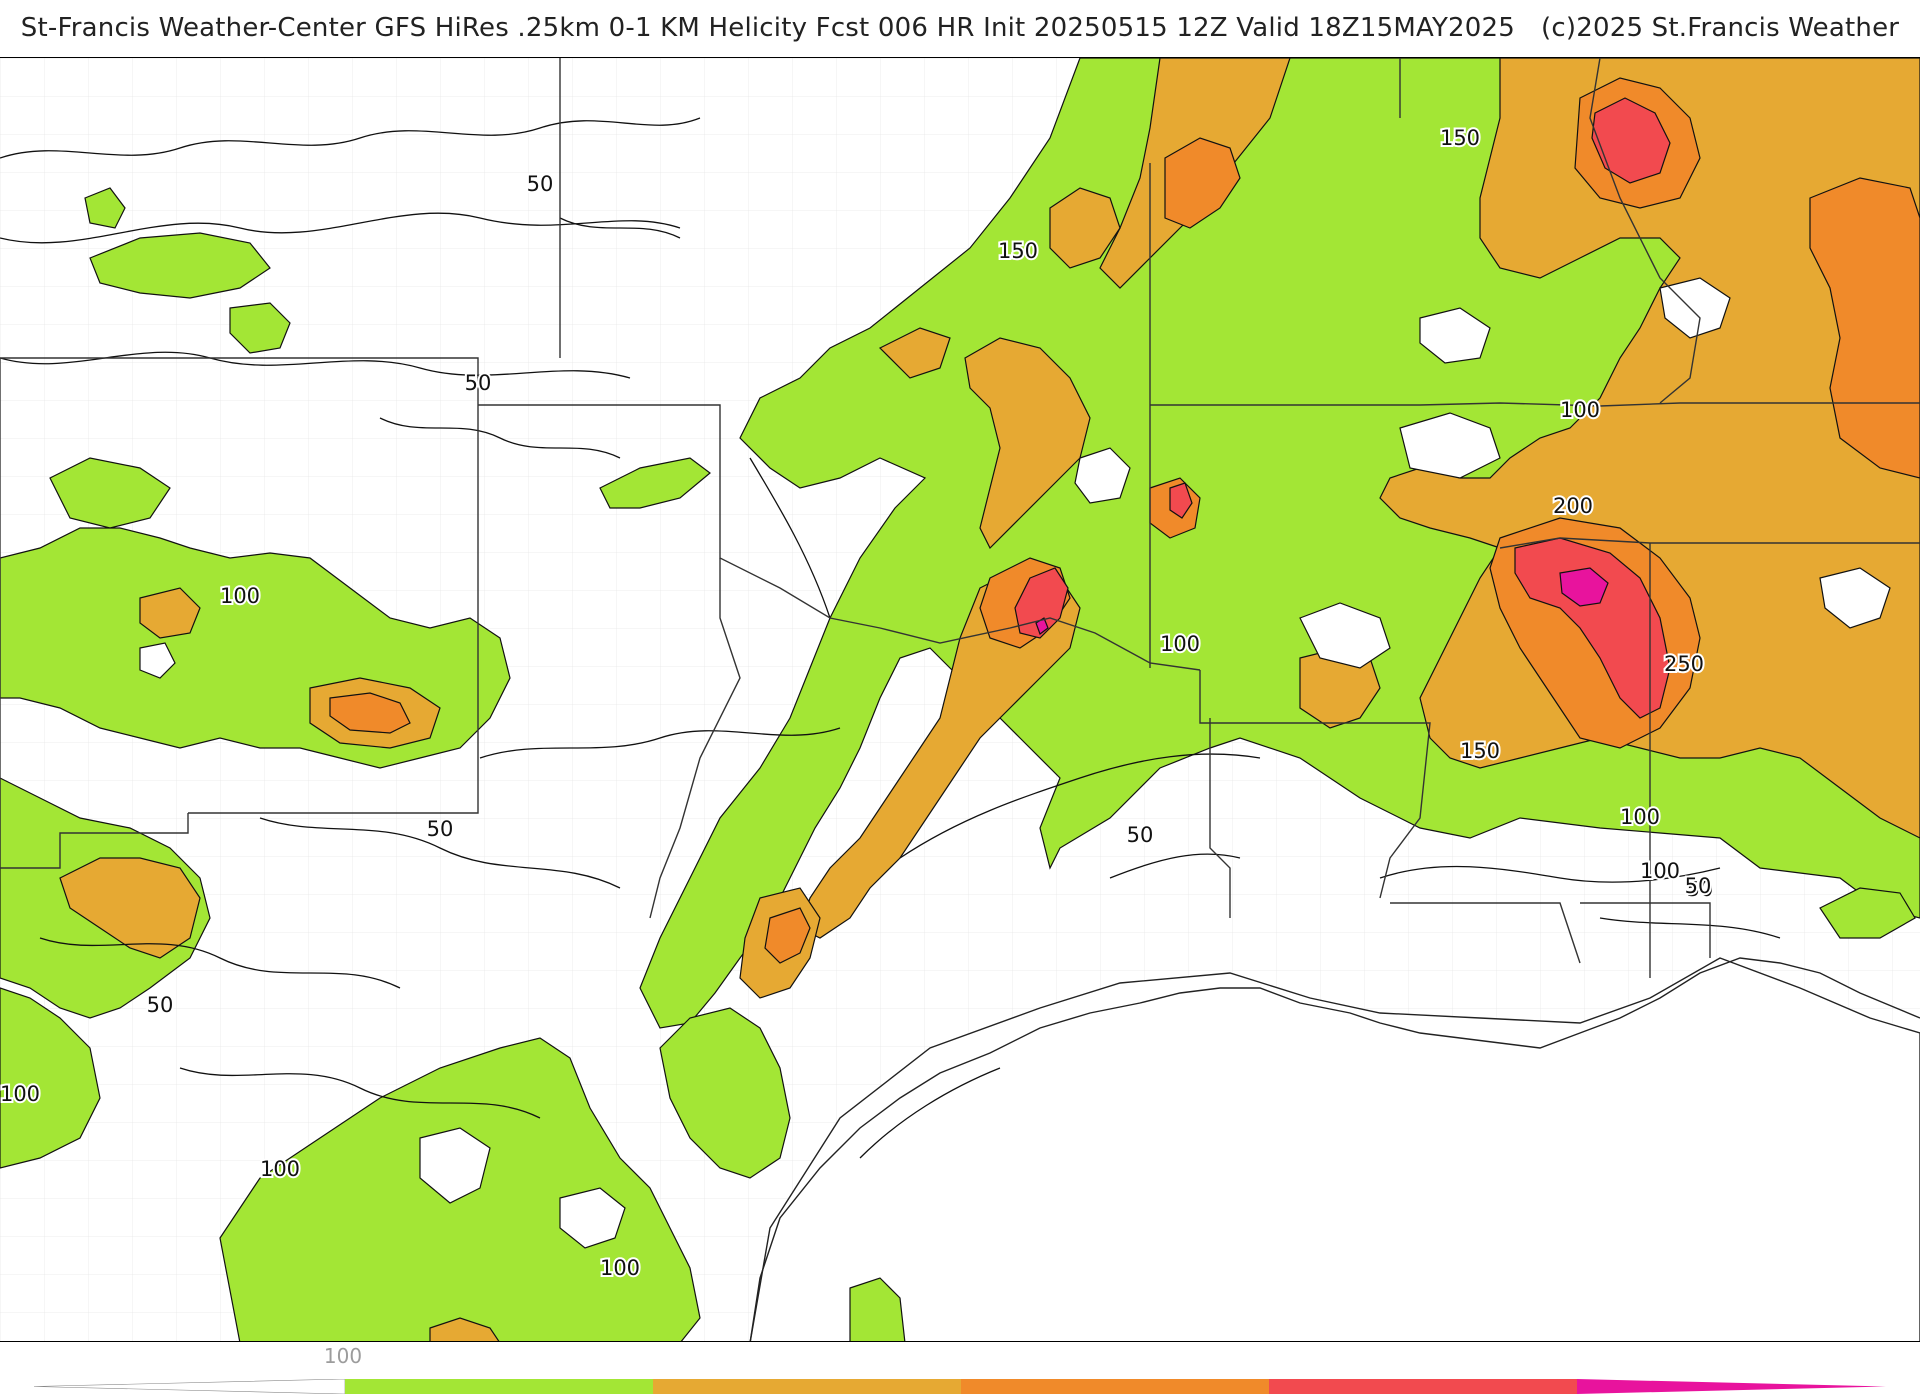 This screenshot has width=1920, height=1400. What do you see at coordinates (1018, 251) in the screenshot?
I see `contour-label-2: 150` at bounding box center [1018, 251].